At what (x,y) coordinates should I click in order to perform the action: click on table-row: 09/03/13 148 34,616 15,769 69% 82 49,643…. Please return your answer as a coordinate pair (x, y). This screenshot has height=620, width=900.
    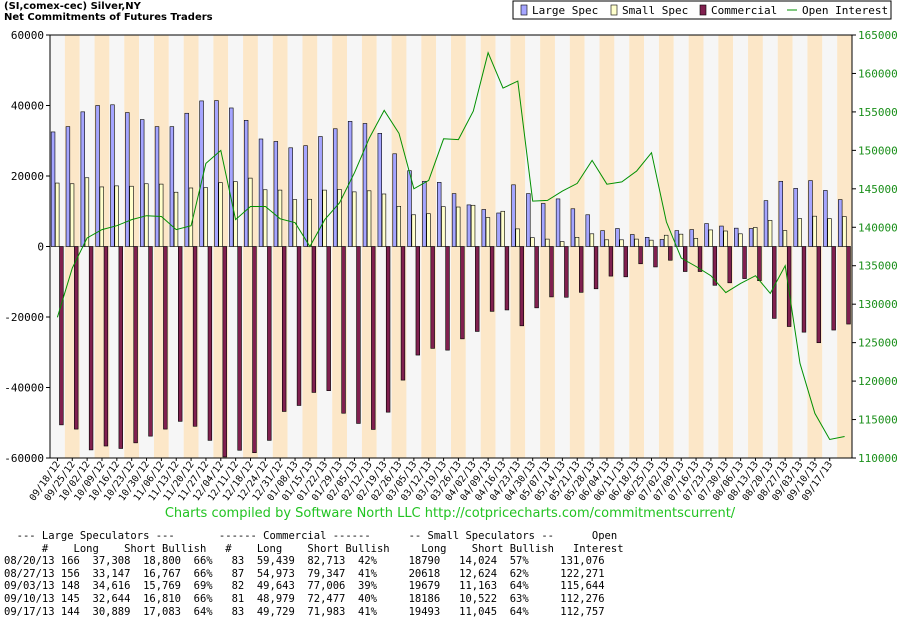
    Looking at the image, I should click on (304, 586).